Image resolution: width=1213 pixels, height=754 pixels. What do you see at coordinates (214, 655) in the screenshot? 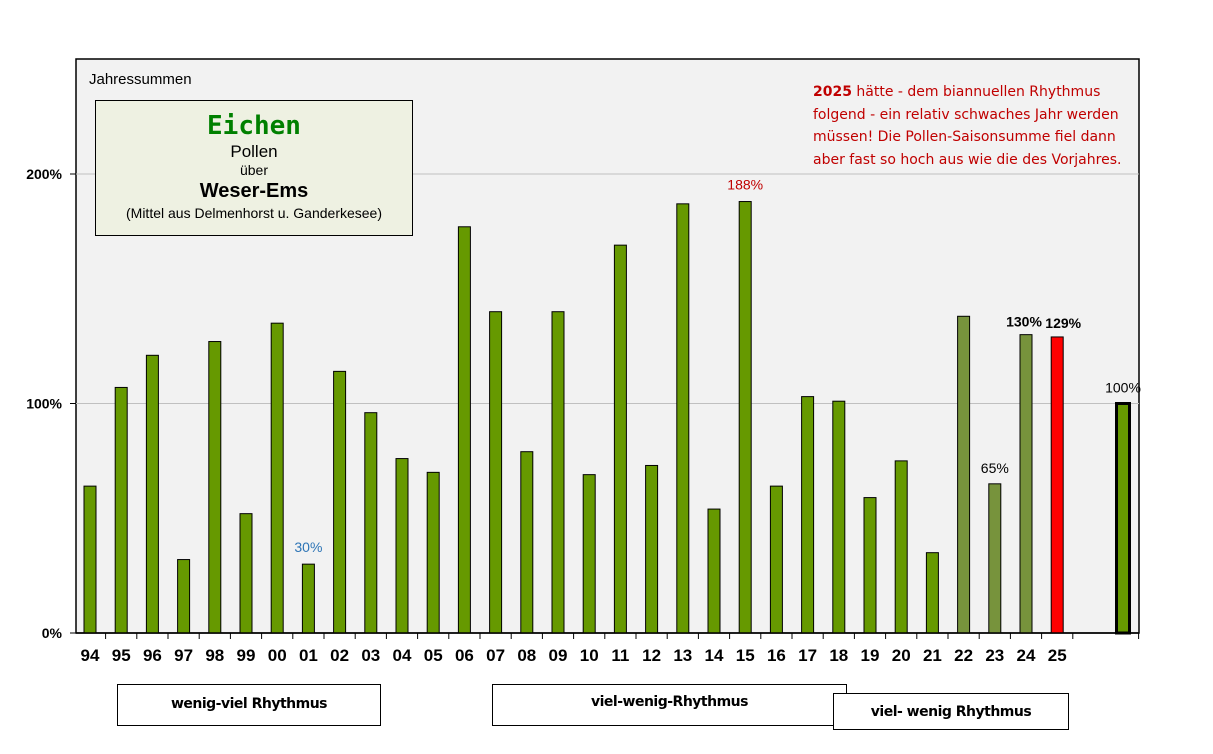
I see `x-tick-label: 98` at bounding box center [214, 655].